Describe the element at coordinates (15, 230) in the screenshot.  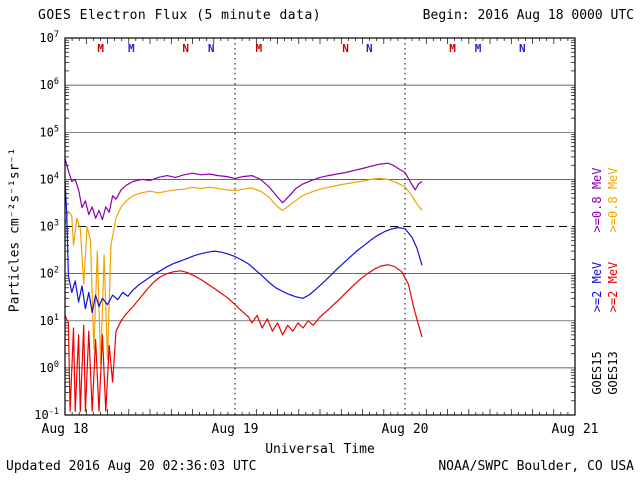
I see `y-axis-label: Particles cm⁻²s⁻¹sr⁻¹` at that location.